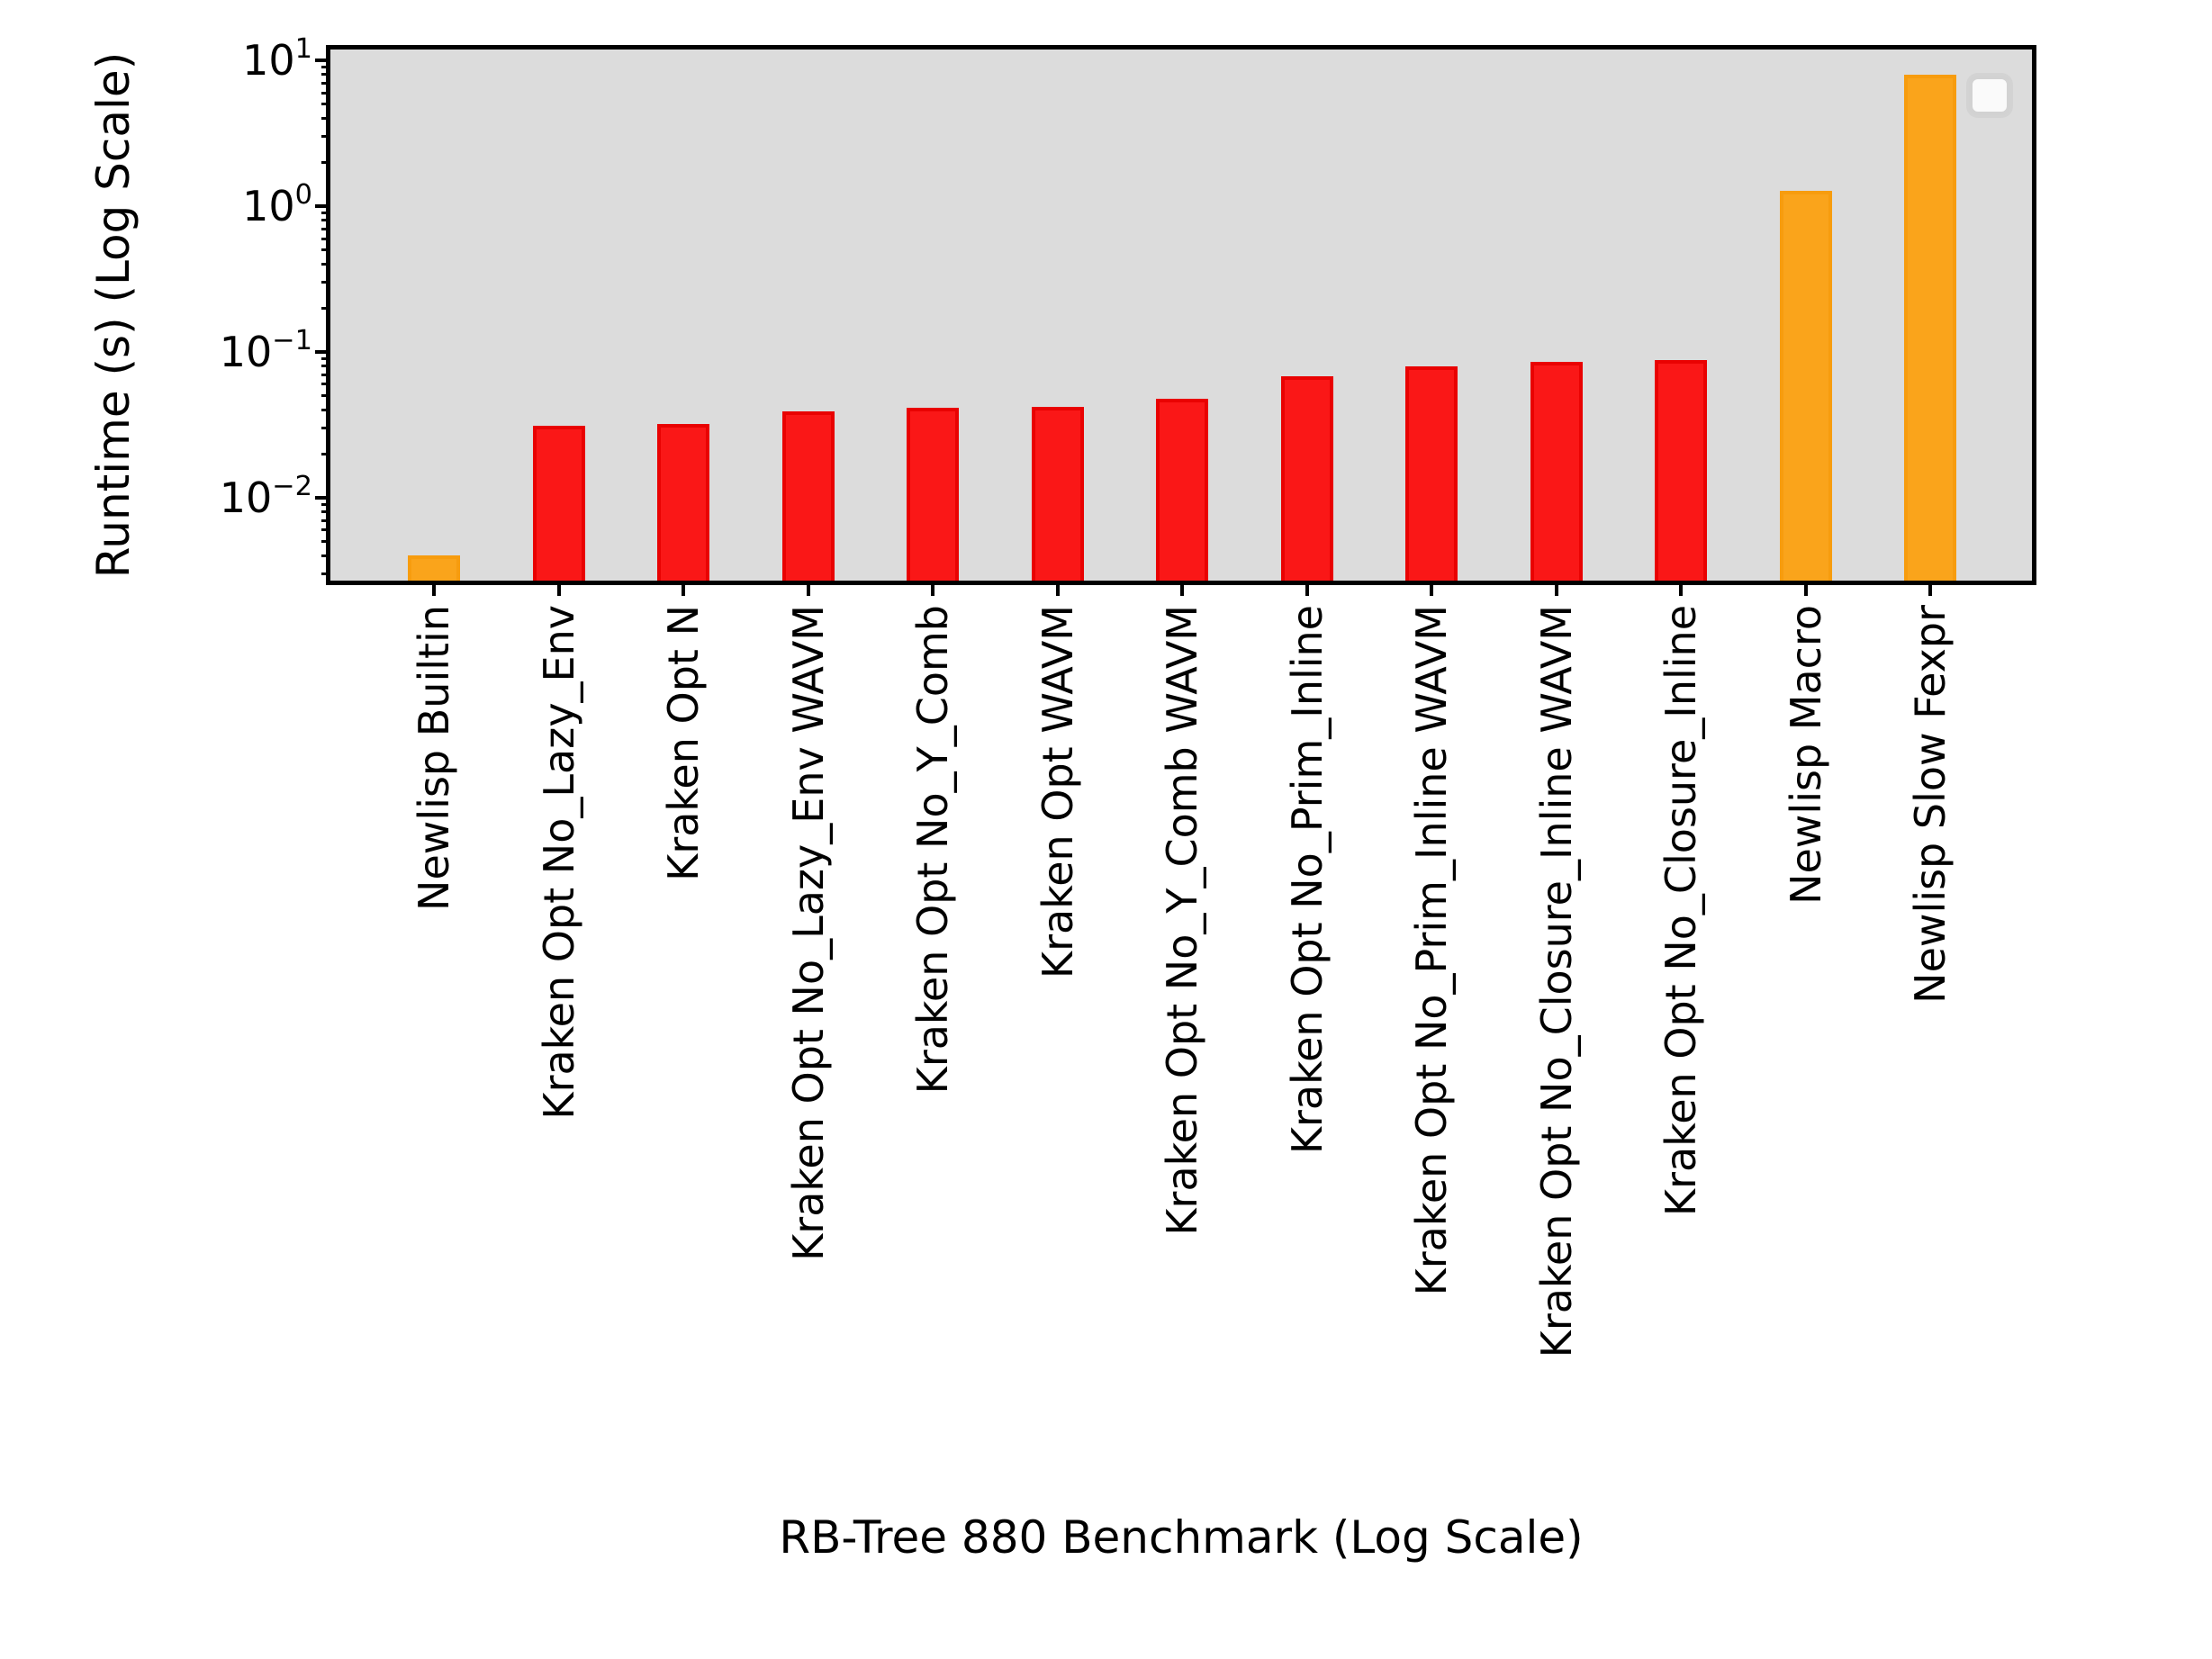  Describe the element at coordinates (1805, 755) in the screenshot. I see `x-tick-label: Newlisp Macro` at that location.